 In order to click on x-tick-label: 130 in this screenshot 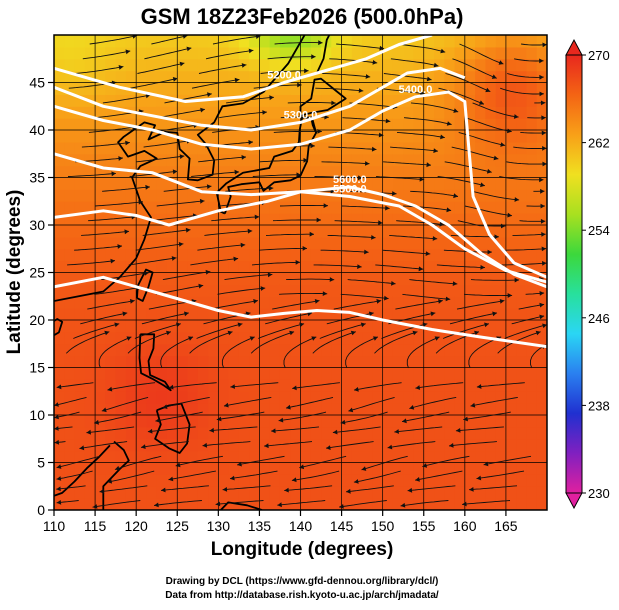, I will do `click(219, 526)`.